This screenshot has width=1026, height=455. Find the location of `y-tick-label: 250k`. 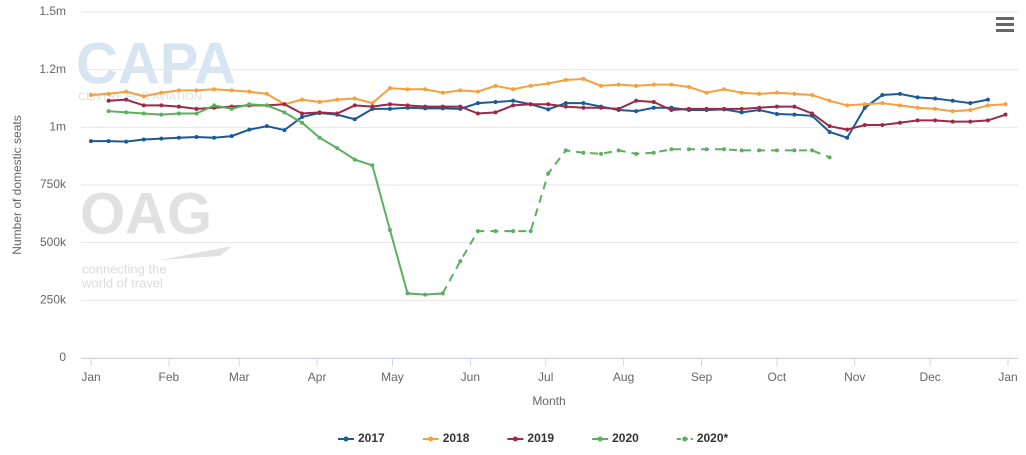

y-tick-label: 250k is located at coordinates (53, 300).